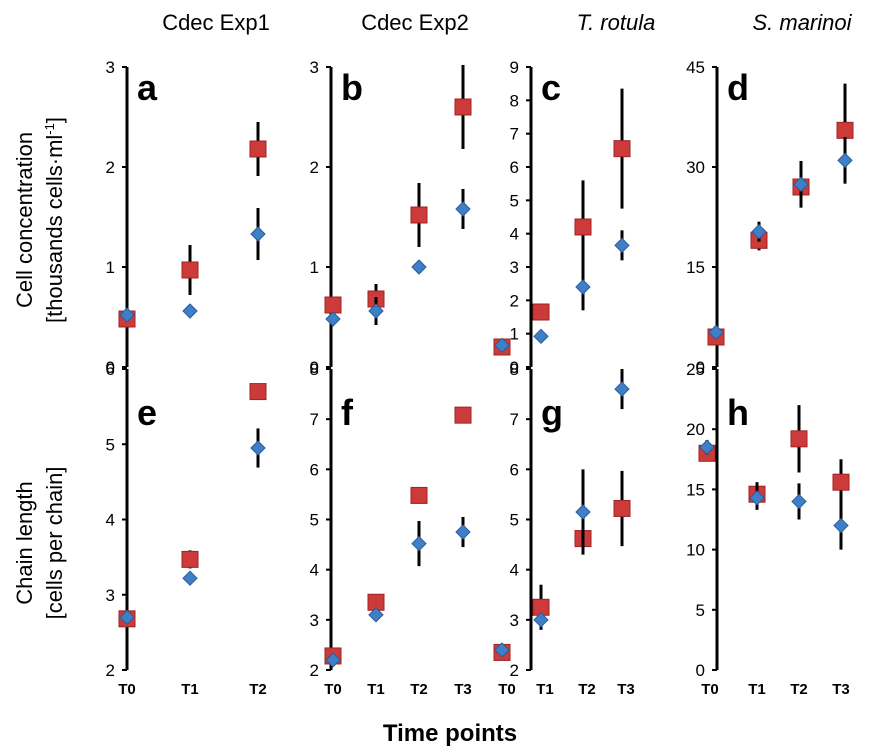 The height and width of the screenshot is (750, 877). I want to click on panel-f-ytick-label-3: 5, so click(314, 520).